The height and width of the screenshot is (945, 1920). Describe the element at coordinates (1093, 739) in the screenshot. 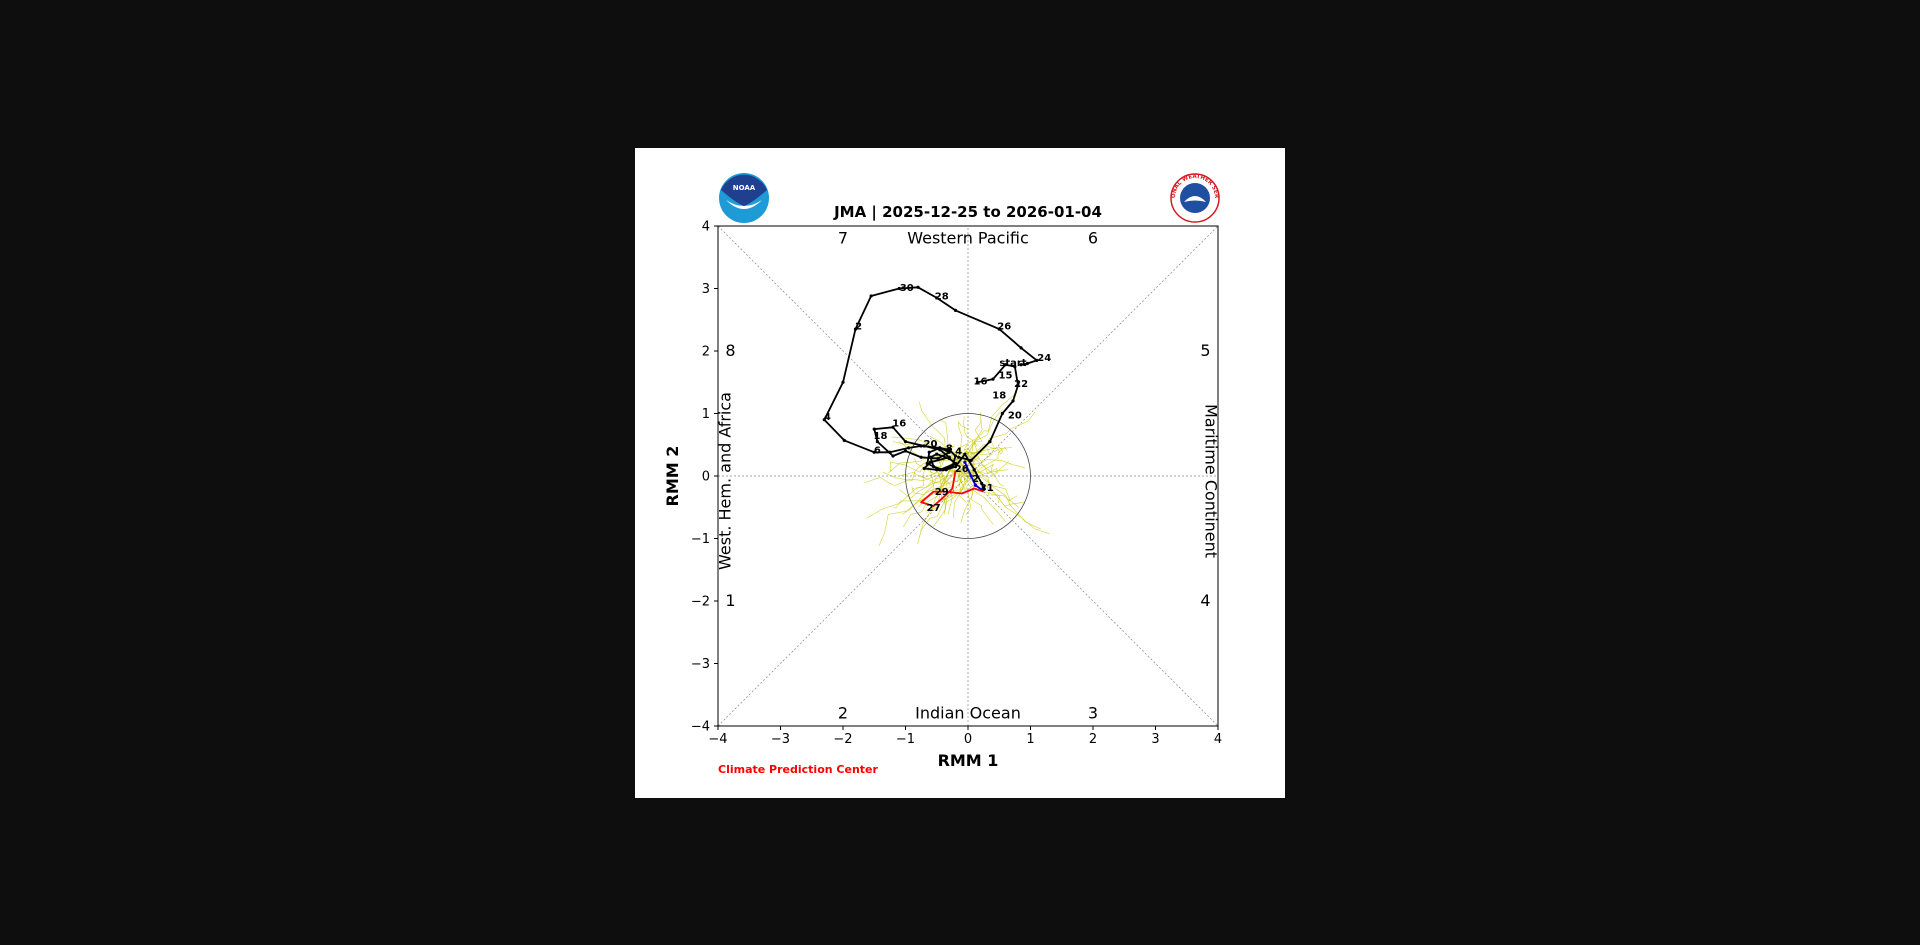

I see `x-tick-label: 2` at that location.